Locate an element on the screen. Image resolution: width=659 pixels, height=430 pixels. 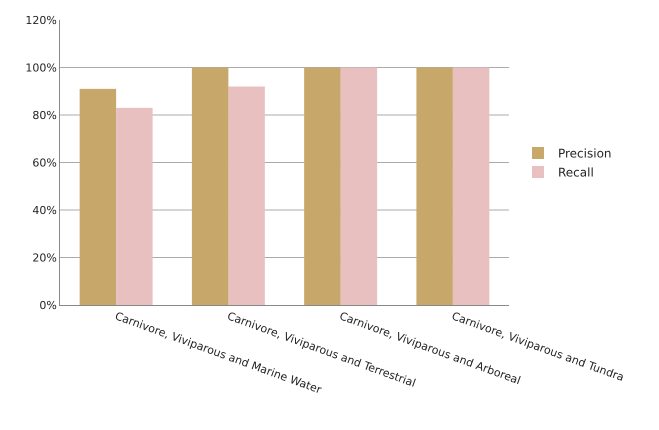
legend-label: Recall is located at coordinates (576, 173).